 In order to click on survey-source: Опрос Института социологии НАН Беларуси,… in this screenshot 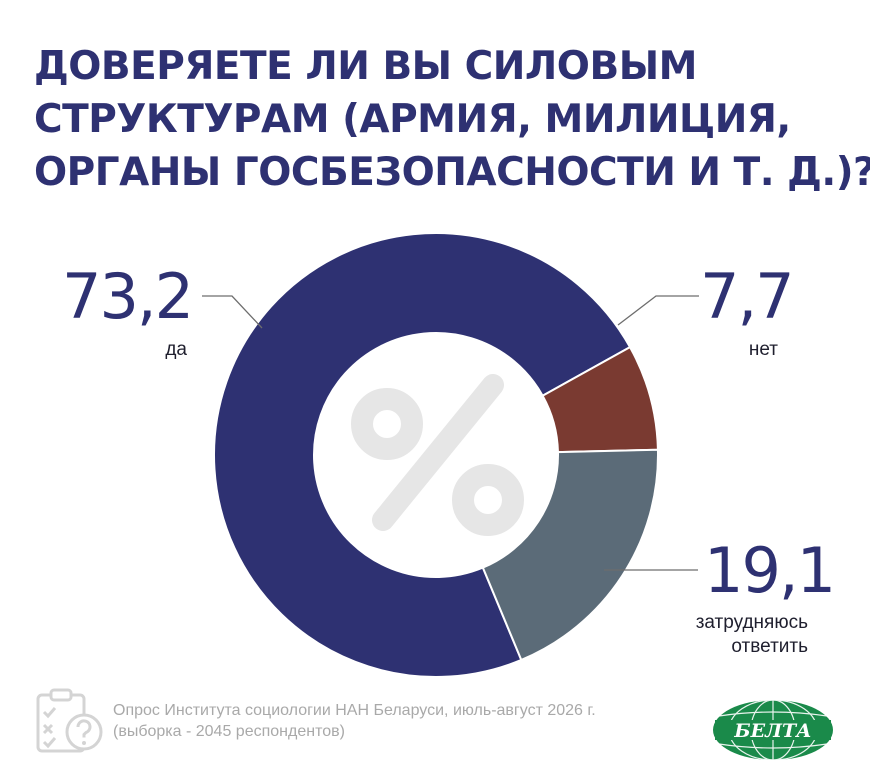, I will do `click(354, 721)`.